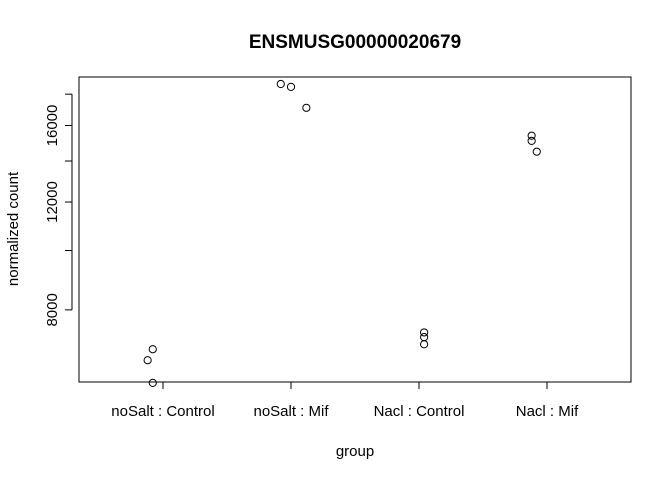  What do you see at coordinates (52, 309) in the screenshot?
I see `y-tick-label: 8000` at bounding box center [52, 309].